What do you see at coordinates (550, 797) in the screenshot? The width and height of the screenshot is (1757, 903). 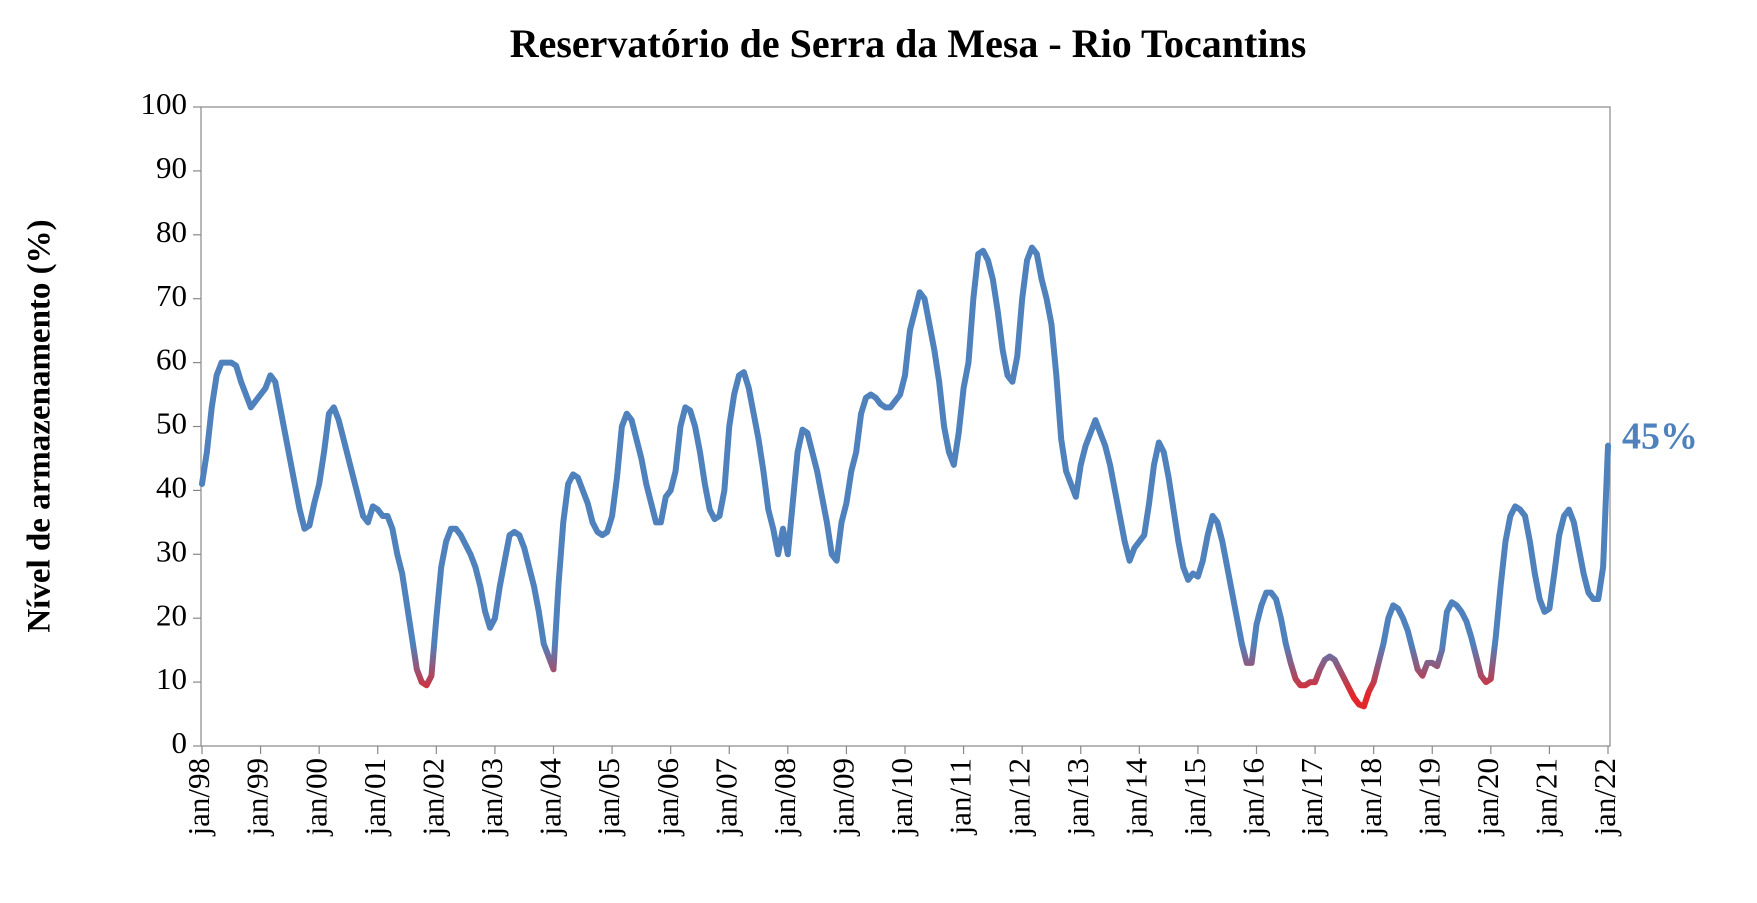 I see `x-tick-label: jan/04` at bounding box center [550, 797].